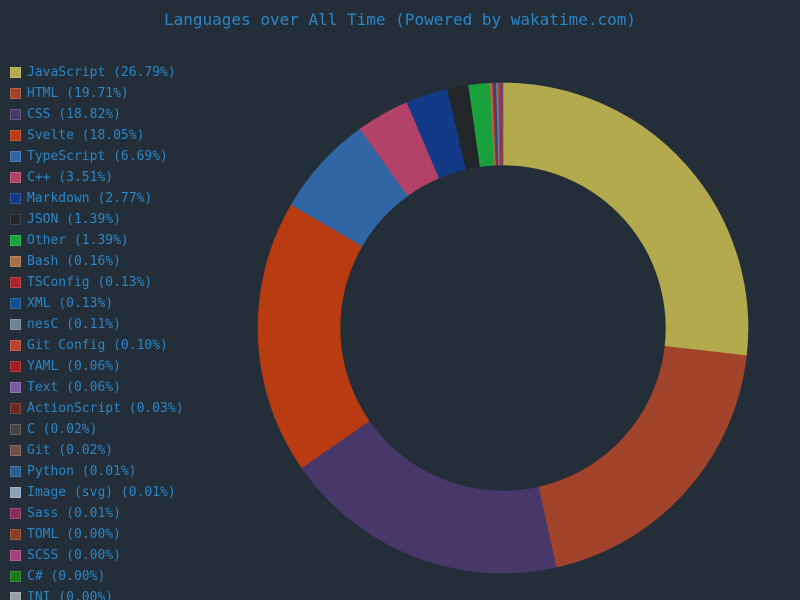  What do you see at coordinates (82, 471) in the screenshot?
I see `legend-label: Python (0.01%)` at bounding box center [82, 471].